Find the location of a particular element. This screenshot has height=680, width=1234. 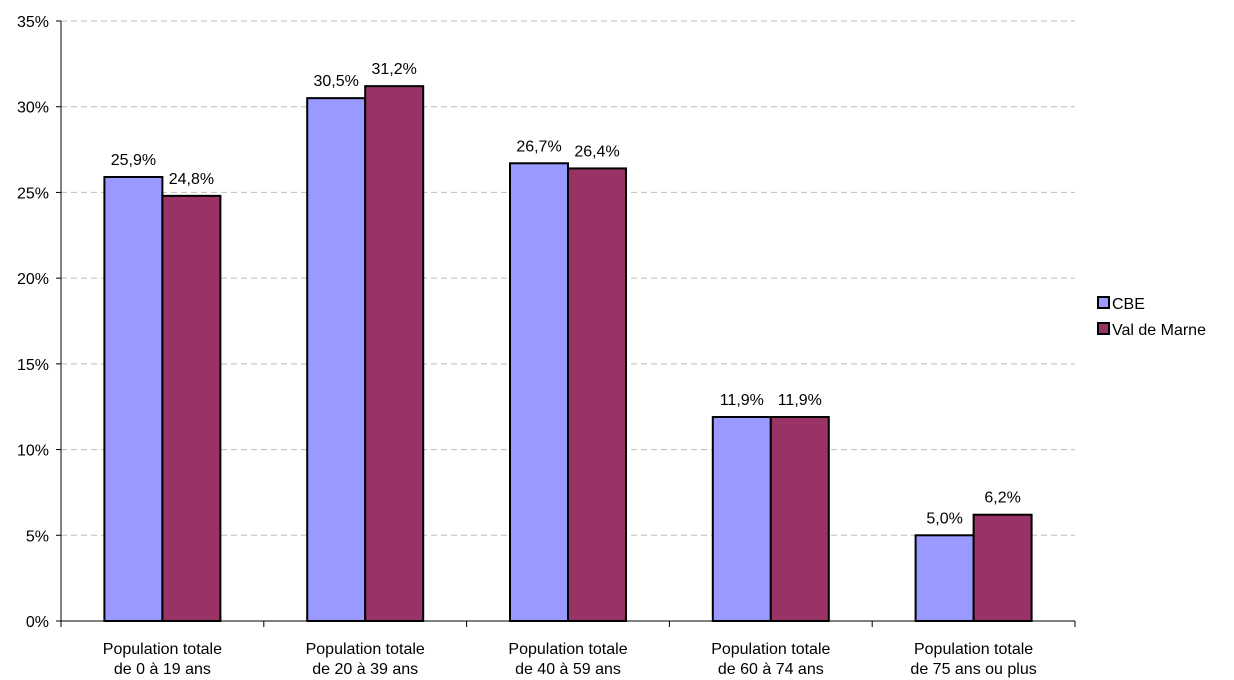

x-category-label: de 0 à 19 ans is located at coordinates (162, 669).